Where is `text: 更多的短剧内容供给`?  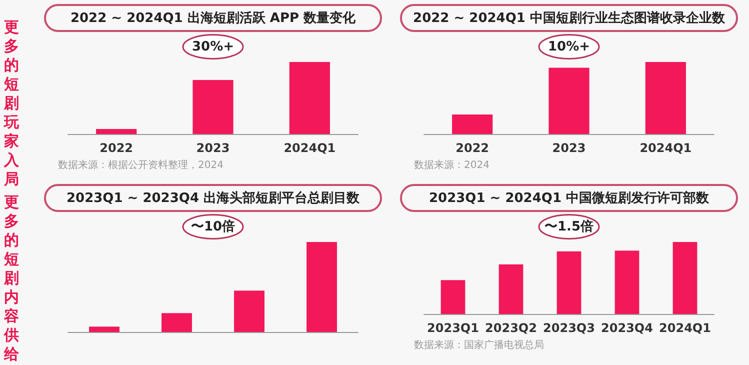 text: 更多的短剧内容供给 is located at coordinates (11, 278).